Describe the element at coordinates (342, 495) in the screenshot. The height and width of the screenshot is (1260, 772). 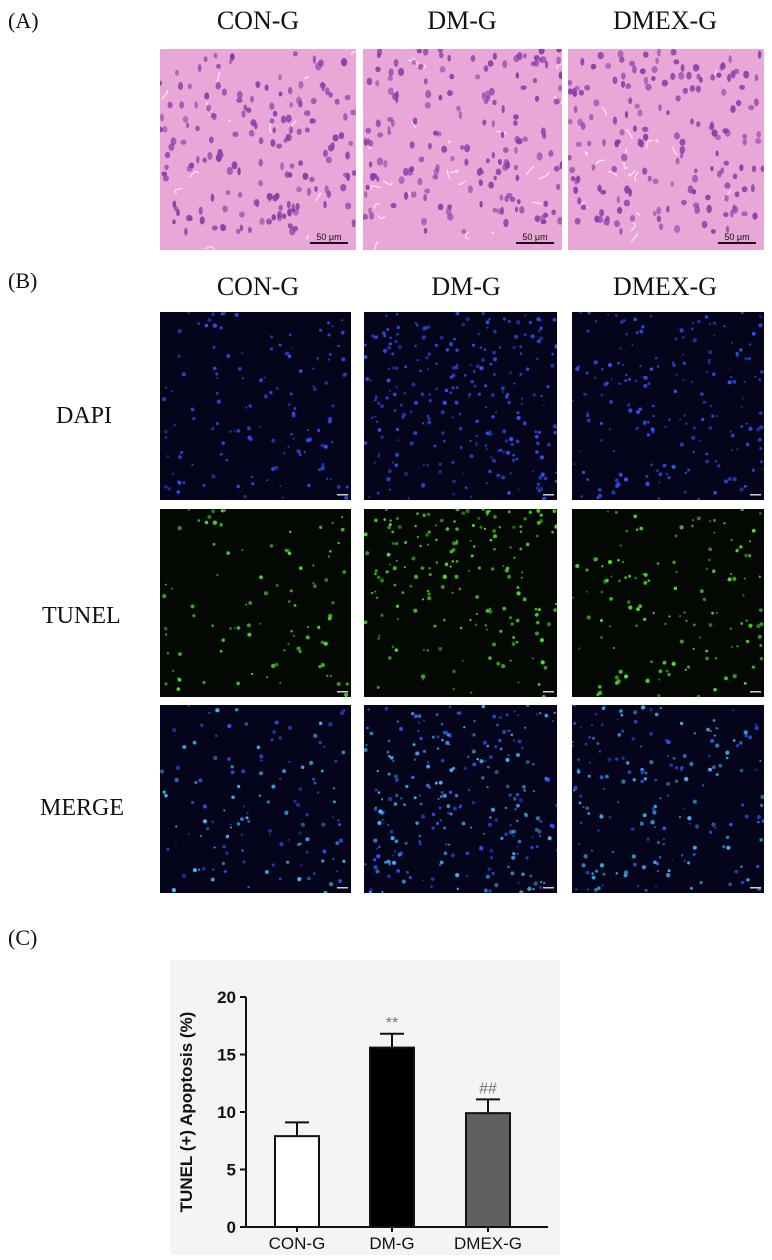
I see `scale-bar-line` at that location.